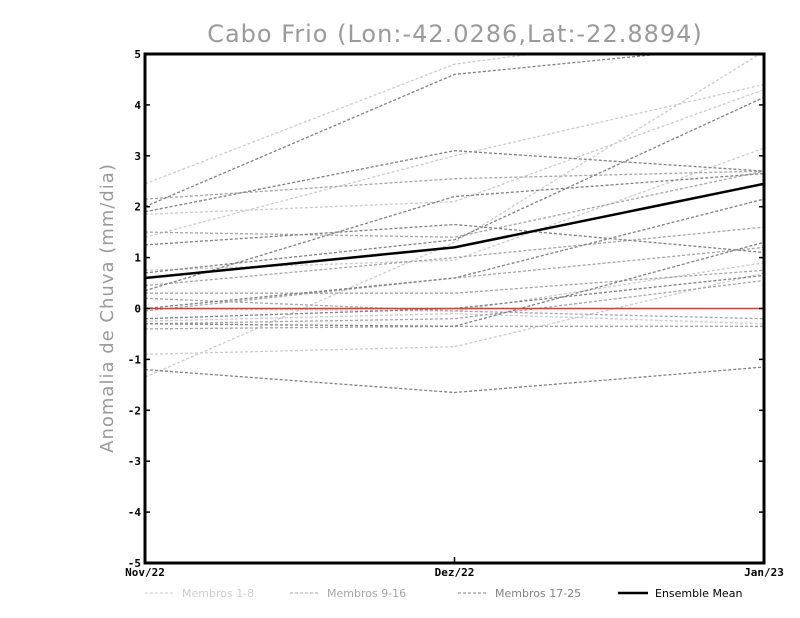  I want to click on x-axis-ticks: Nov/22 Dez/22 Jan/23, so click(454, 568).